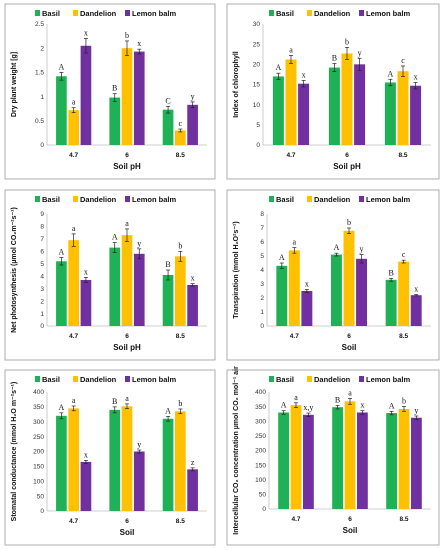 The height and width of the screenshot is (550, 444). Describe the element at coordinates (14, 84) in the screenshot. I see `y-axis-title: Dry plant weight [g]` at that location.